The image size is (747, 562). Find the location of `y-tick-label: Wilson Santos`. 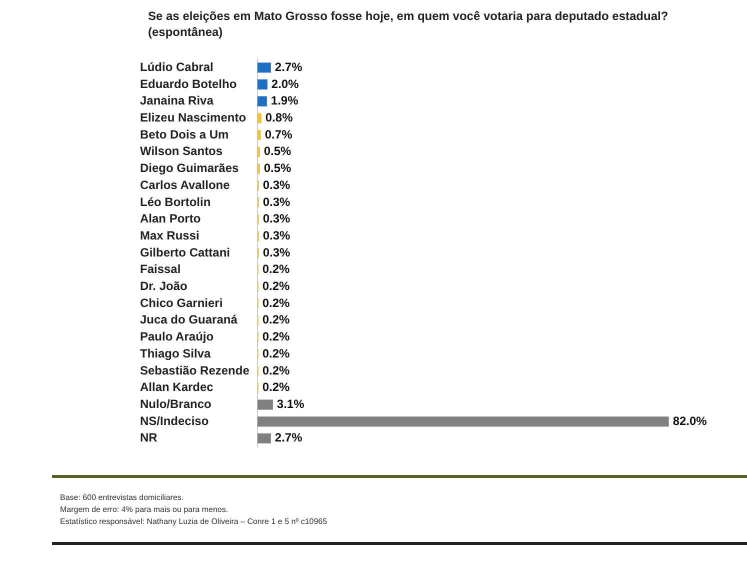

y-tick-label: Wilson Santos is located at coordinates (181, 151).